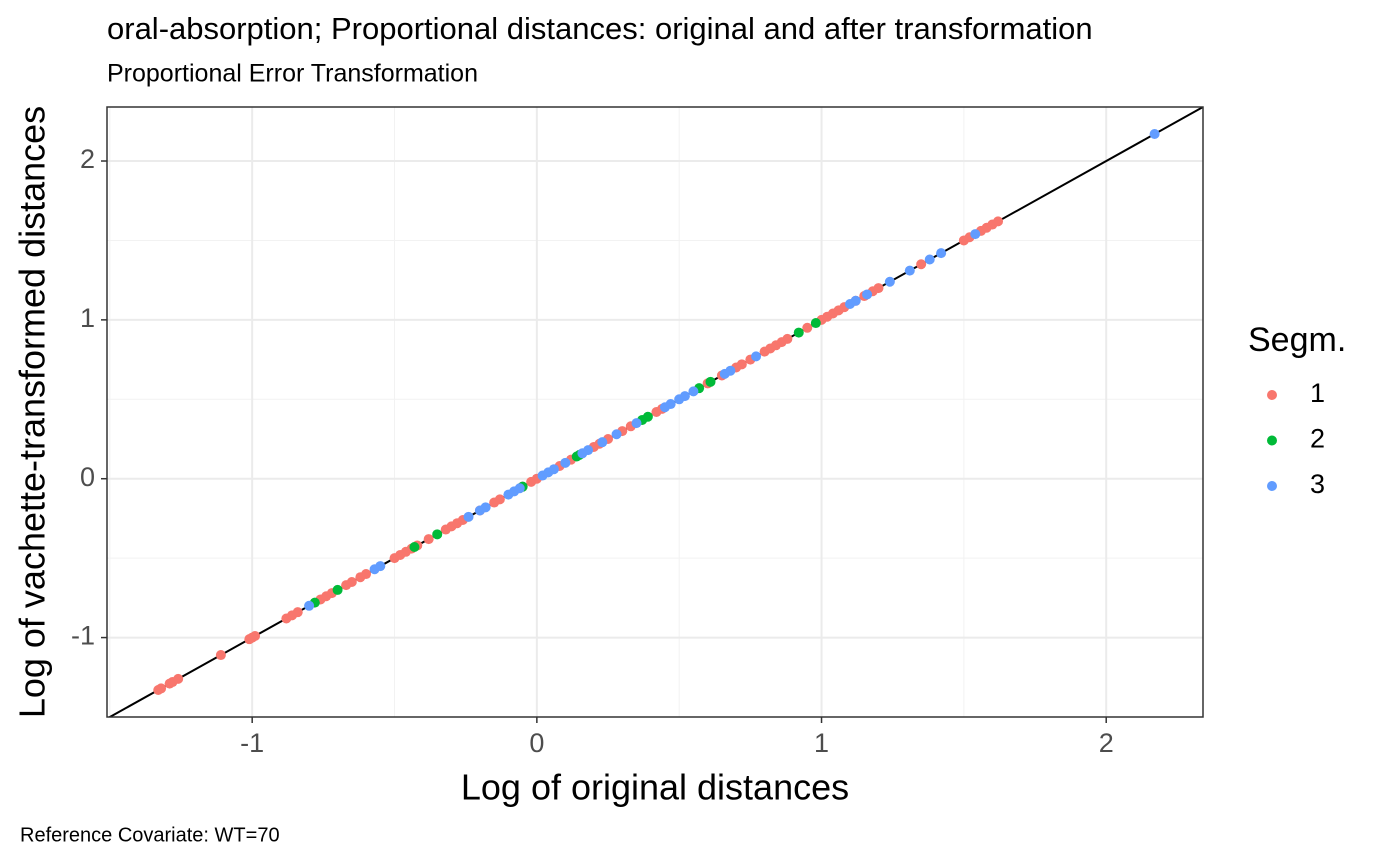  Describe the element at coordinates (87, 318) in the screenshot. I see `y-tick-label: 1` at that location.